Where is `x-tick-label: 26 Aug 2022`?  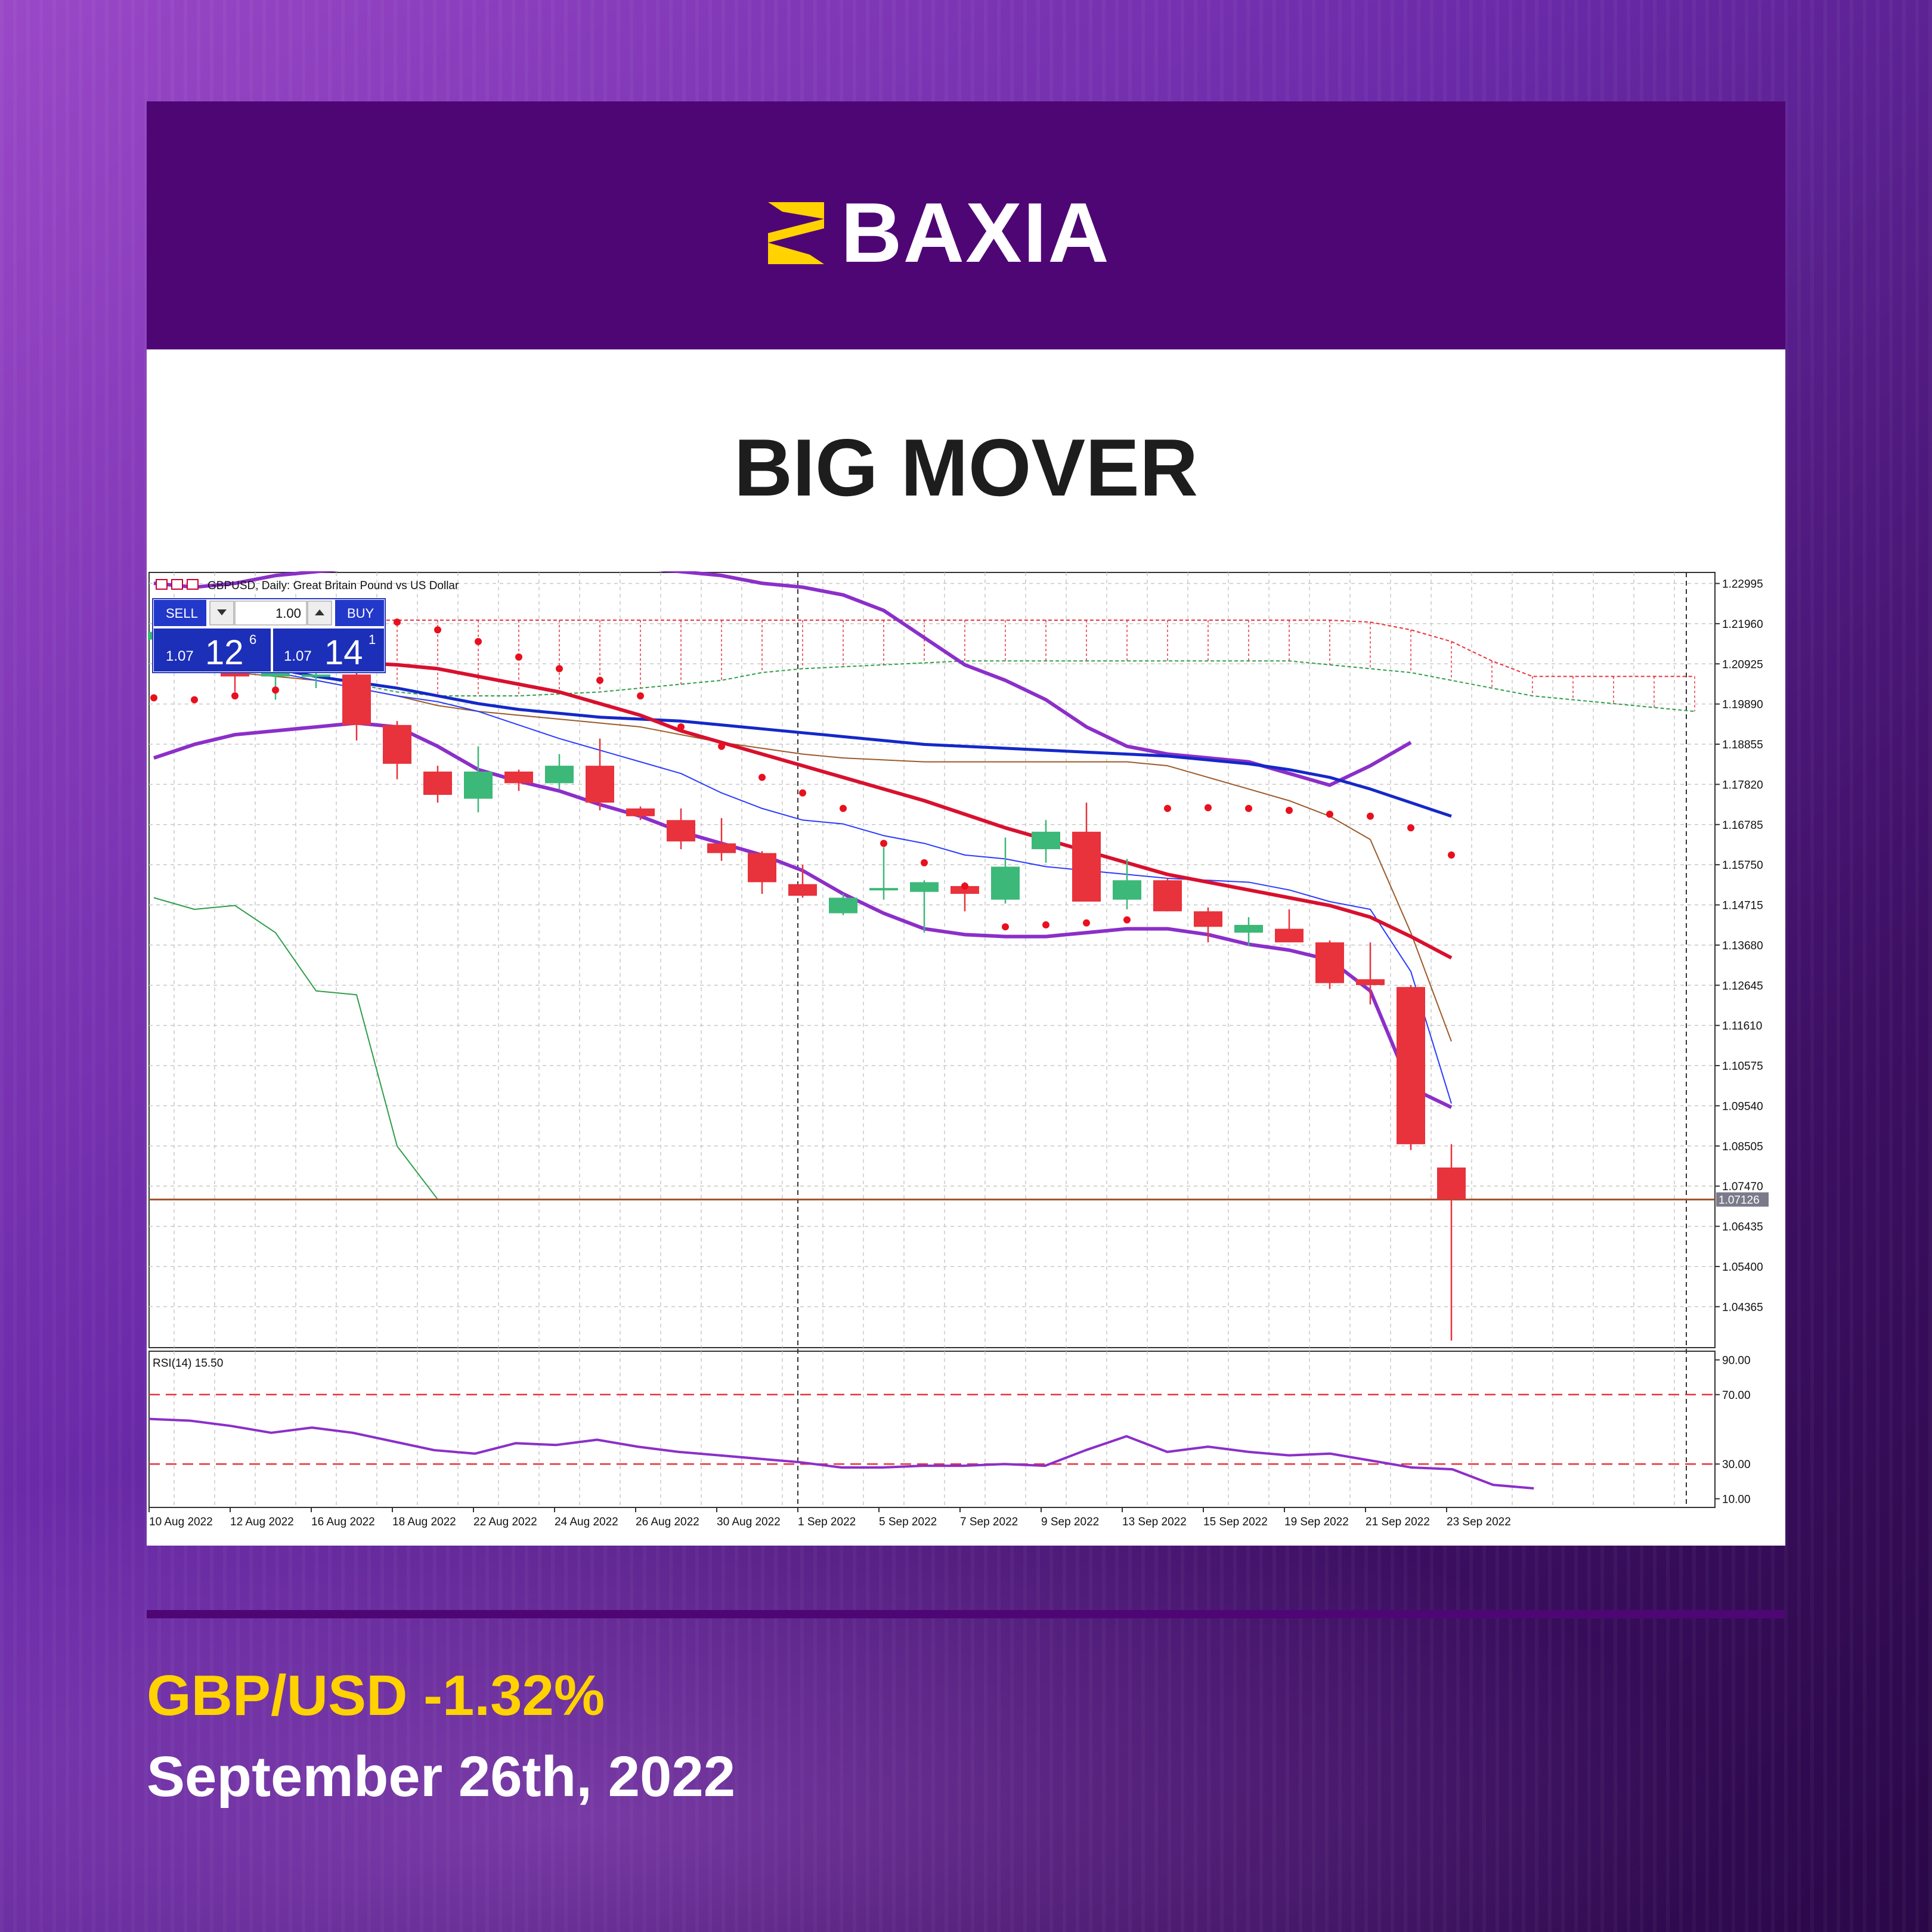 x-tick-label: 26 Aug 2022 is located at coordinates (667, 1522).